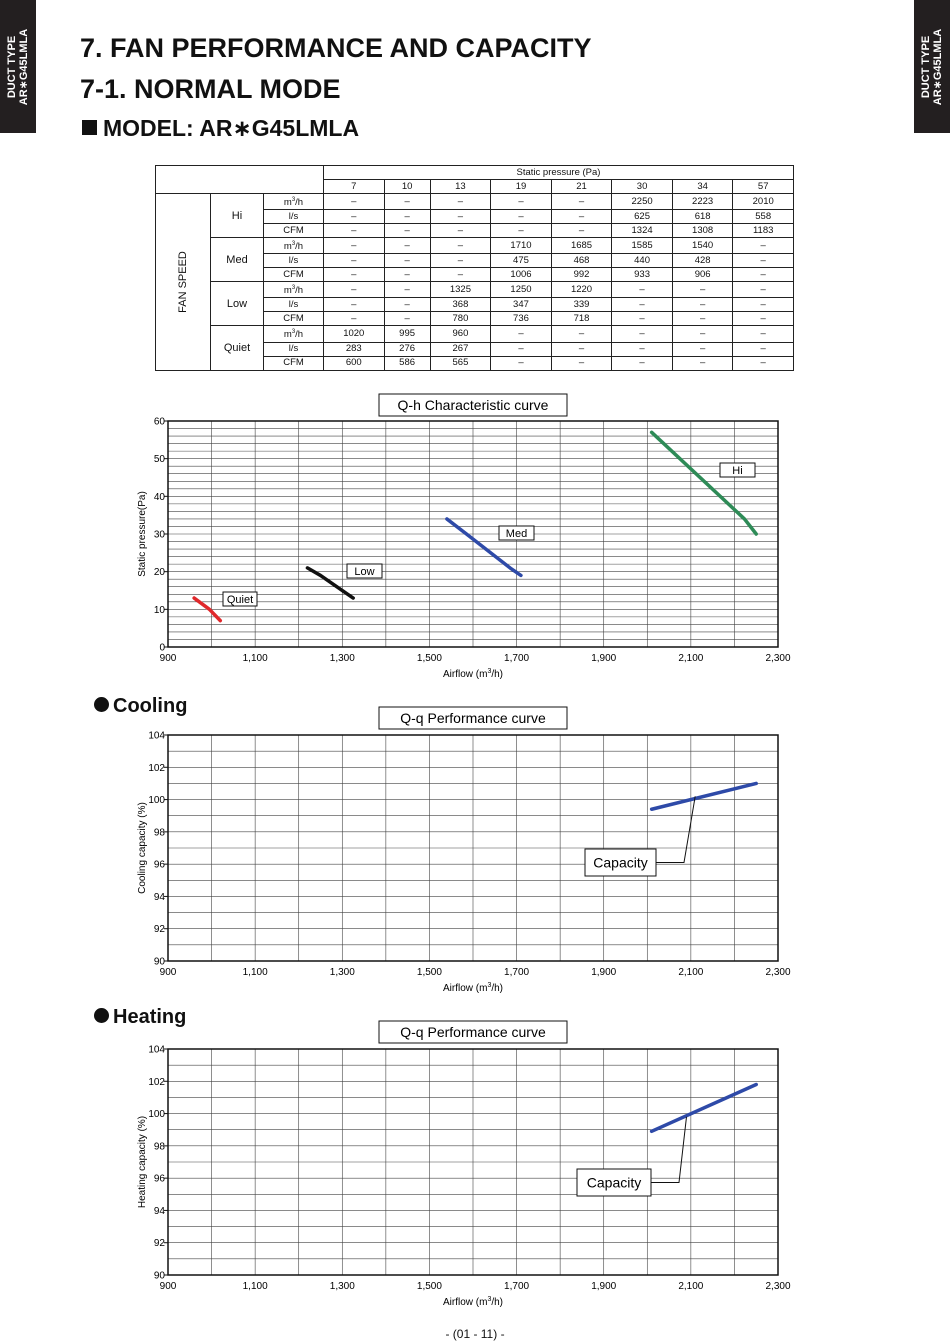 The width and height of the screenshot is (950, 1343). I want to click on y-tick-label: 104, so click(156, 736).